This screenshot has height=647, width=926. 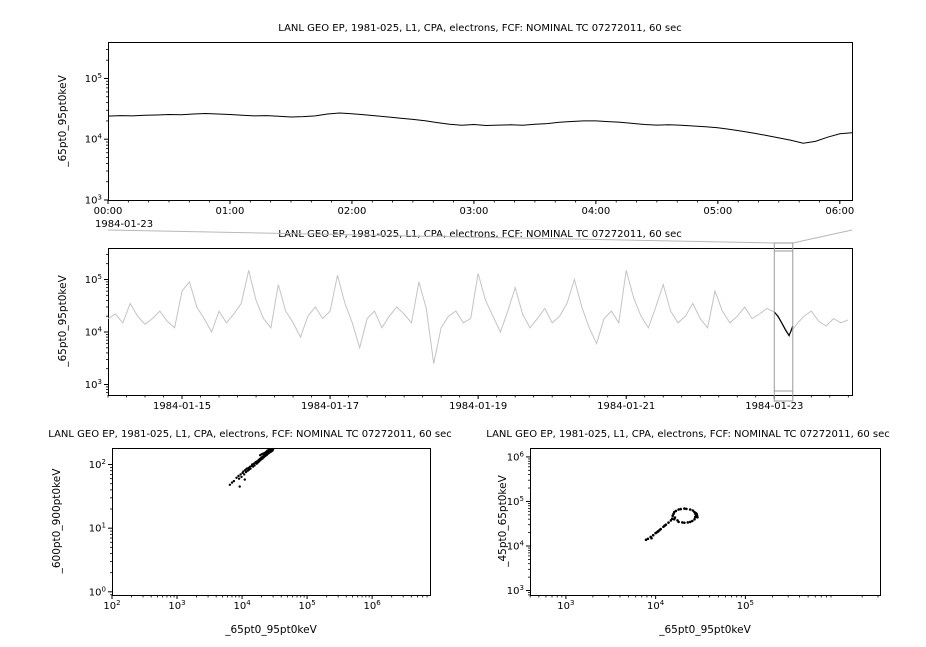 I want to click on plot-area-group: 103 104 105 106 103 104 105, so click(x=694, y=530).